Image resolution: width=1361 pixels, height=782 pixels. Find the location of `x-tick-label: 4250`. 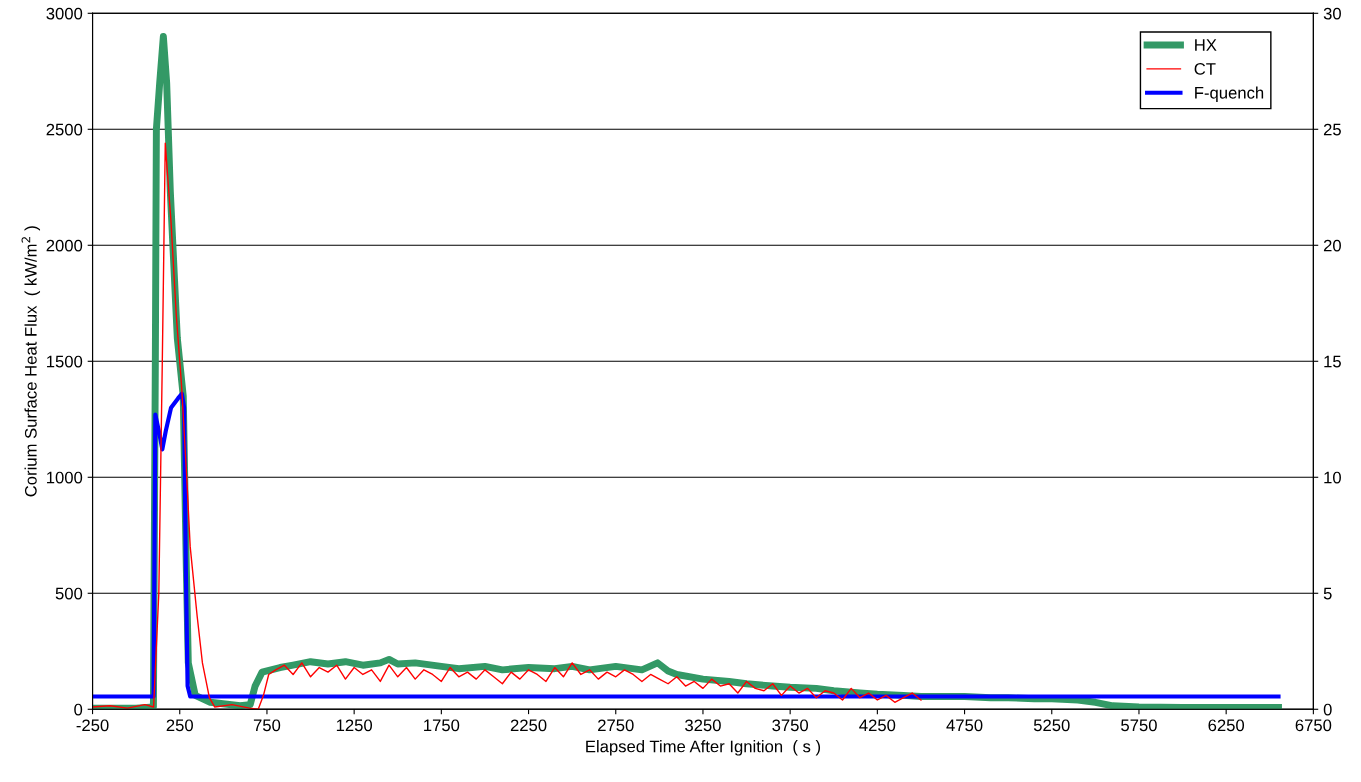

x-tick-label: 4250 is located at coordinates (877, 725).